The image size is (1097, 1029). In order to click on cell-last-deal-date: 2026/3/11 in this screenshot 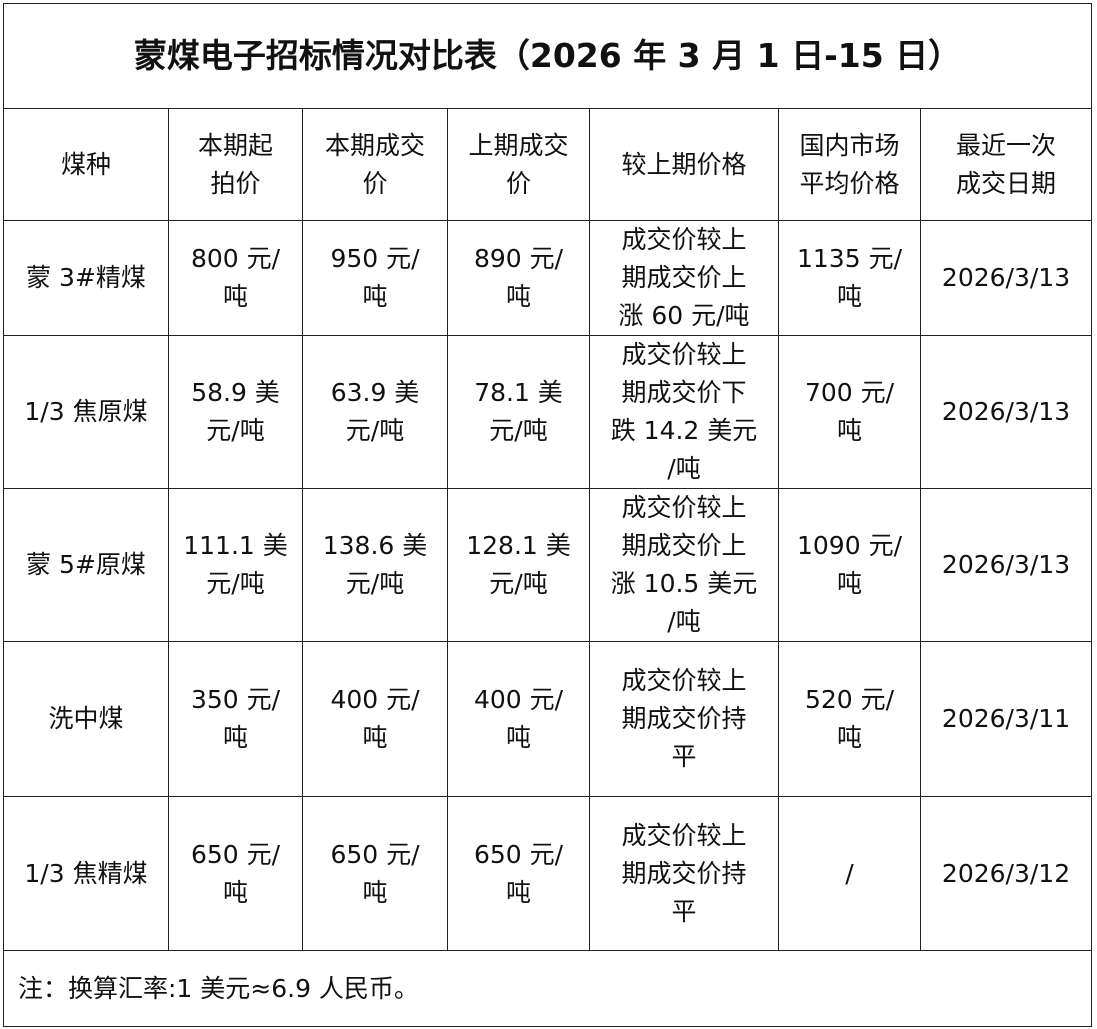, I will do `click(1006, 719)`.